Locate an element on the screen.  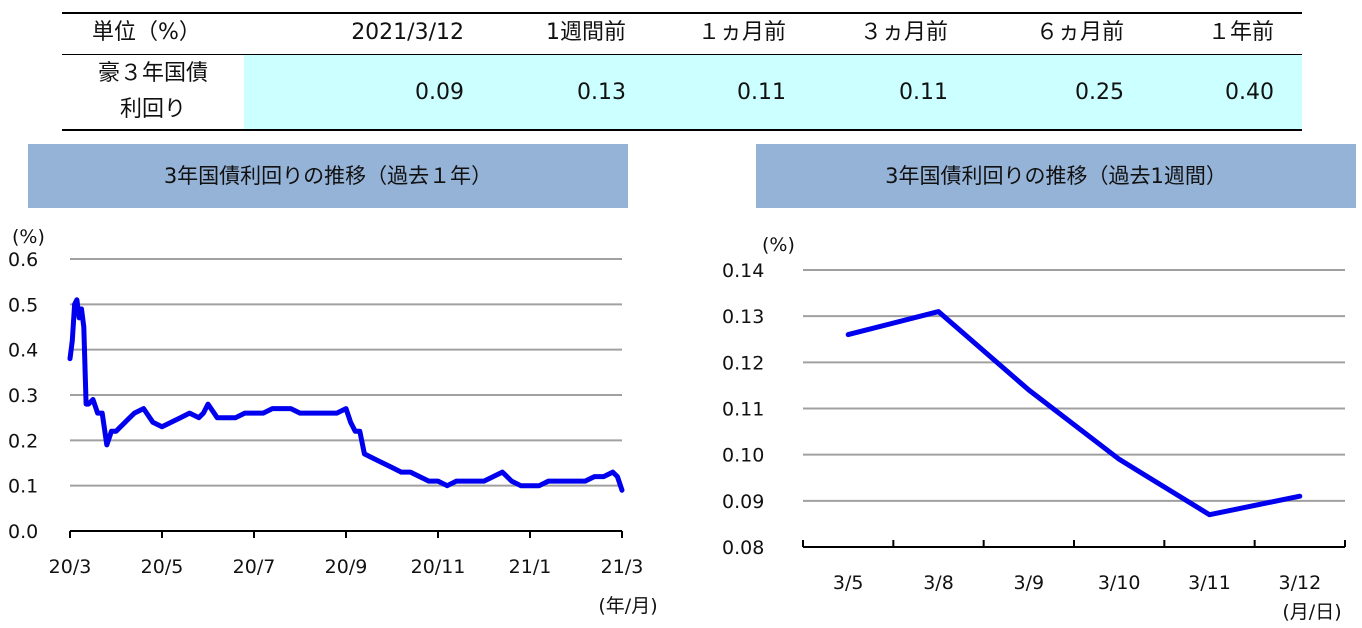
chart-1year-xtick-label: 20/11 is located at coordinates (438, 567).